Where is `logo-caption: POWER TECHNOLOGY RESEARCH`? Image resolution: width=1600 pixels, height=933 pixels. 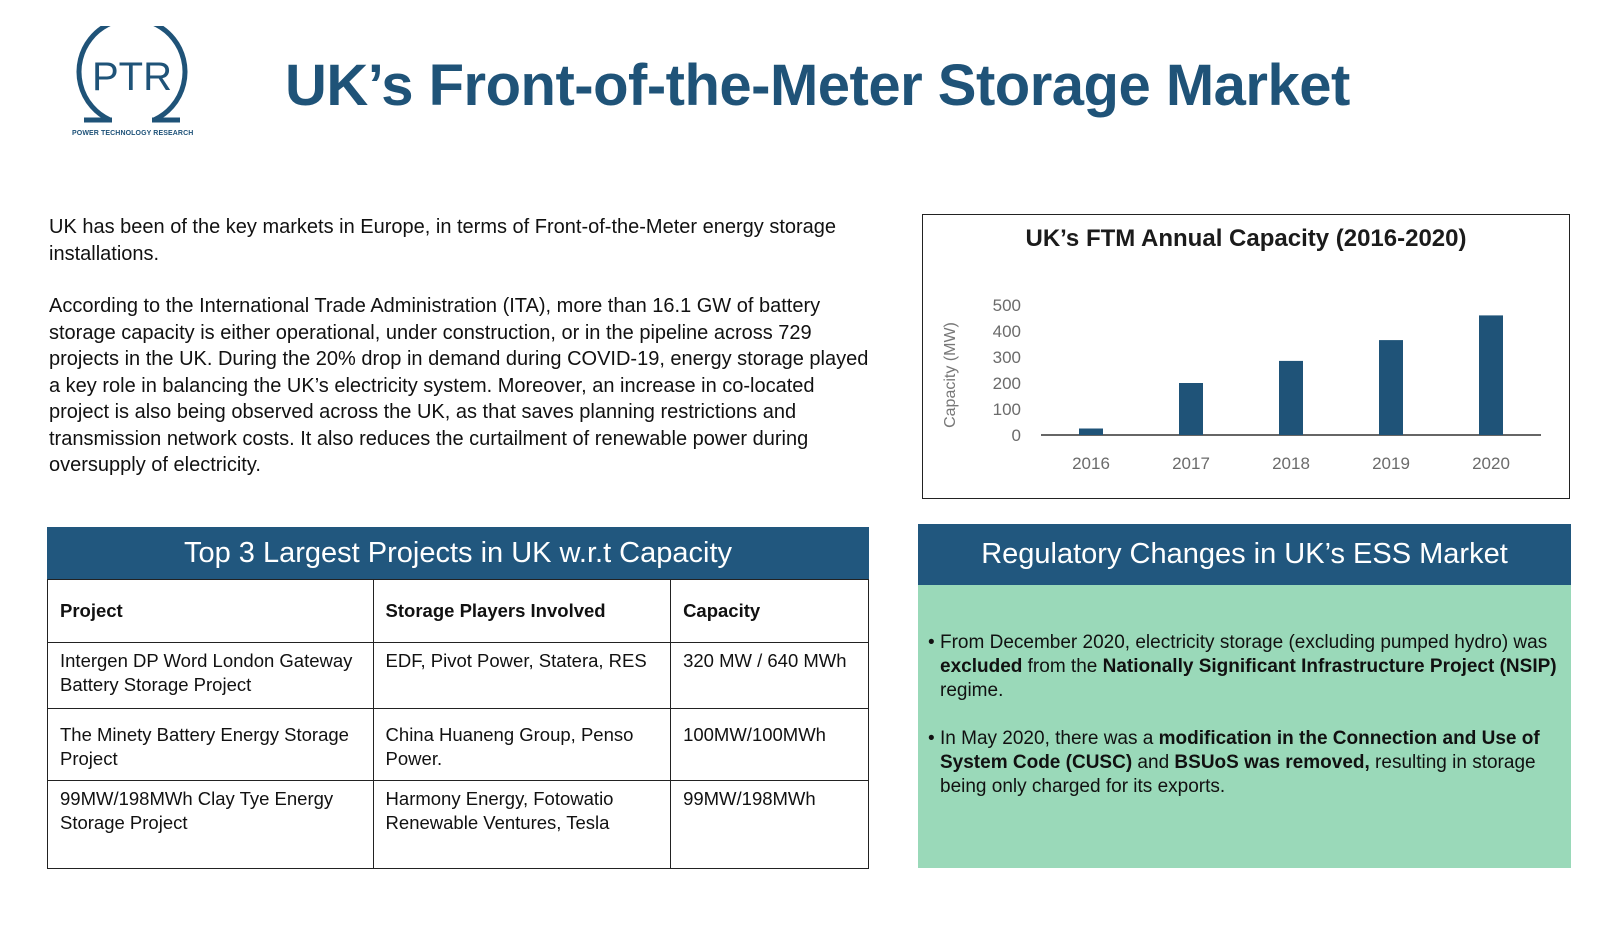 logo-caption: POWER TECHNOLOGY RESEARCH is located at coordinates (133, 133).